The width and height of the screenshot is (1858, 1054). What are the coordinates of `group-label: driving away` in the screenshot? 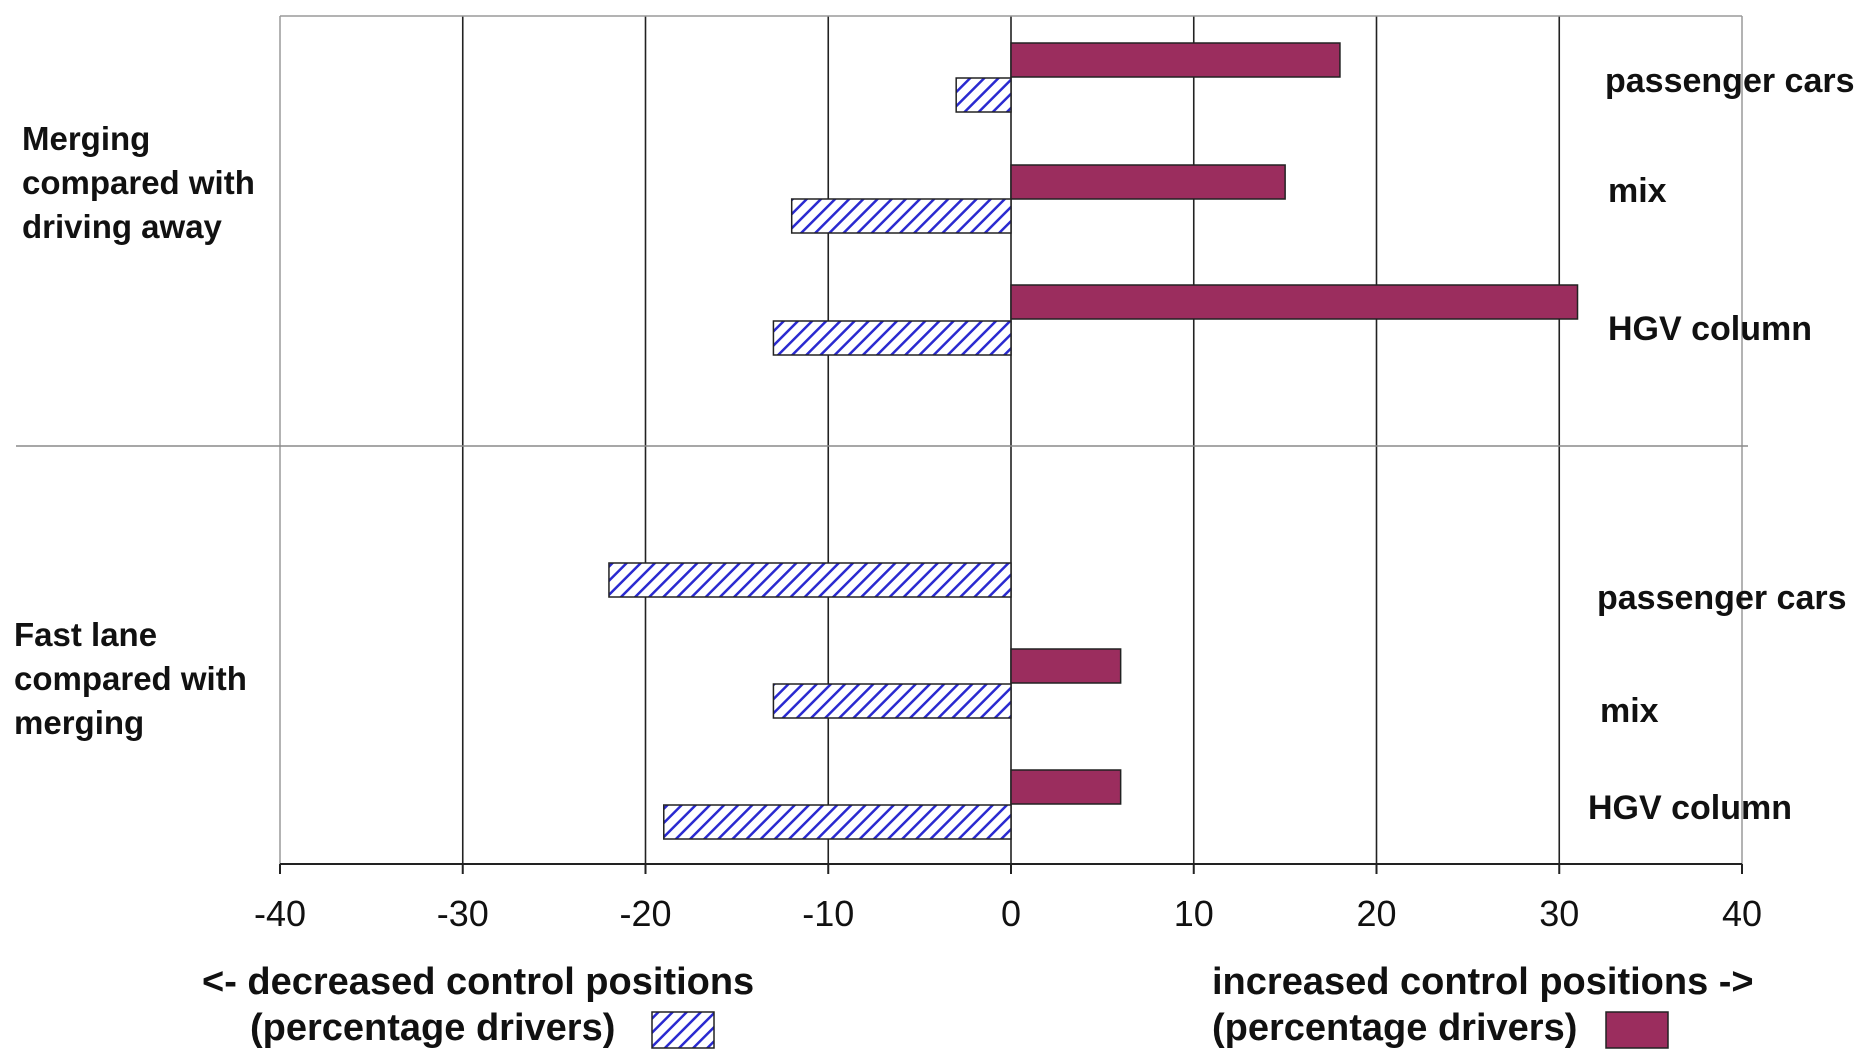 It's located at (122, 226).